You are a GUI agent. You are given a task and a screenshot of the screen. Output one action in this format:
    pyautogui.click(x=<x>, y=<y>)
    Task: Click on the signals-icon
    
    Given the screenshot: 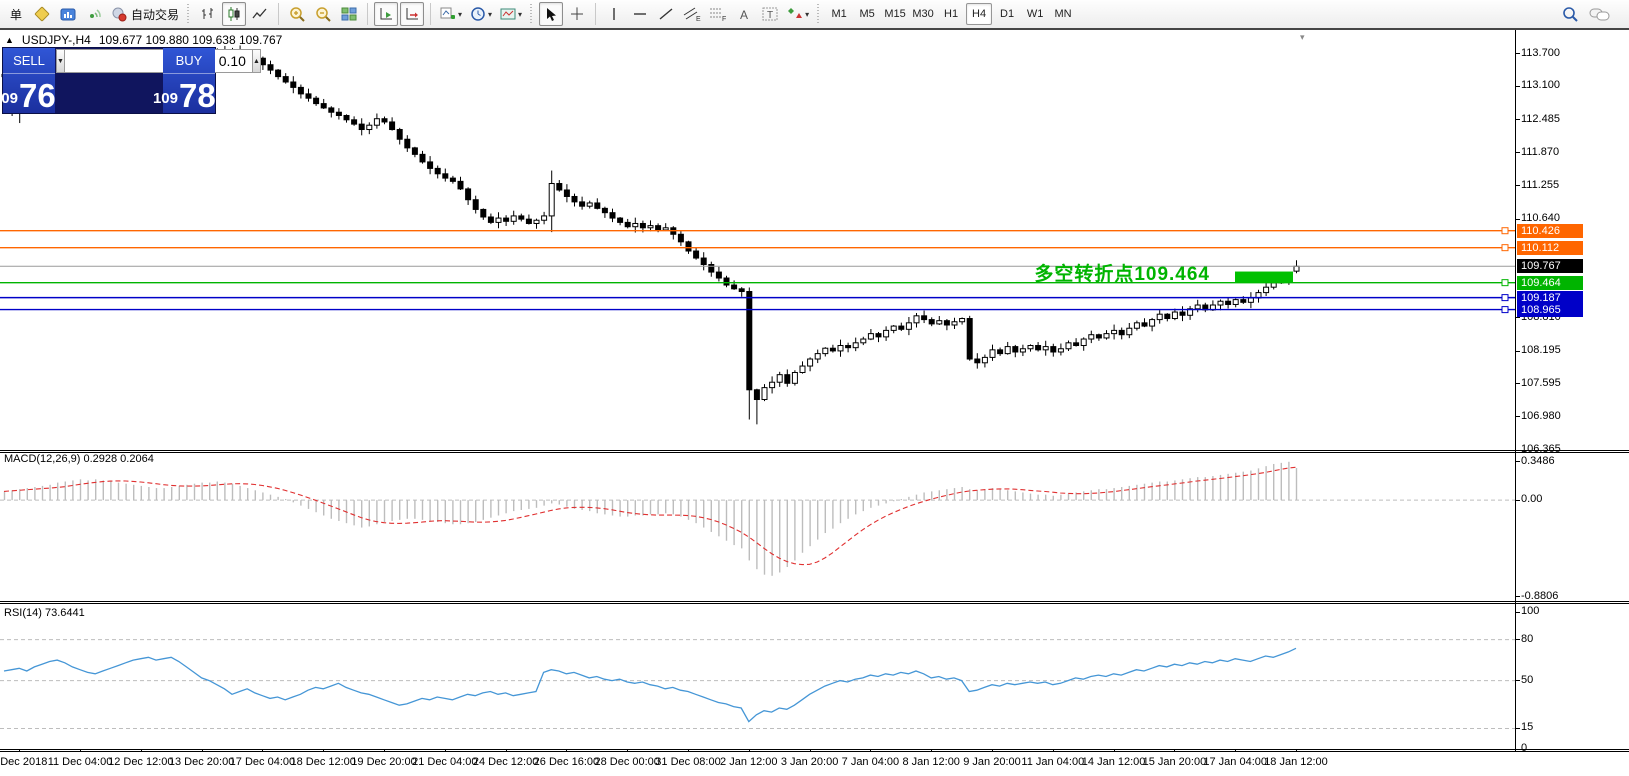 What is the action you would take?
    pyautogui.click(x=94, y=14)
    